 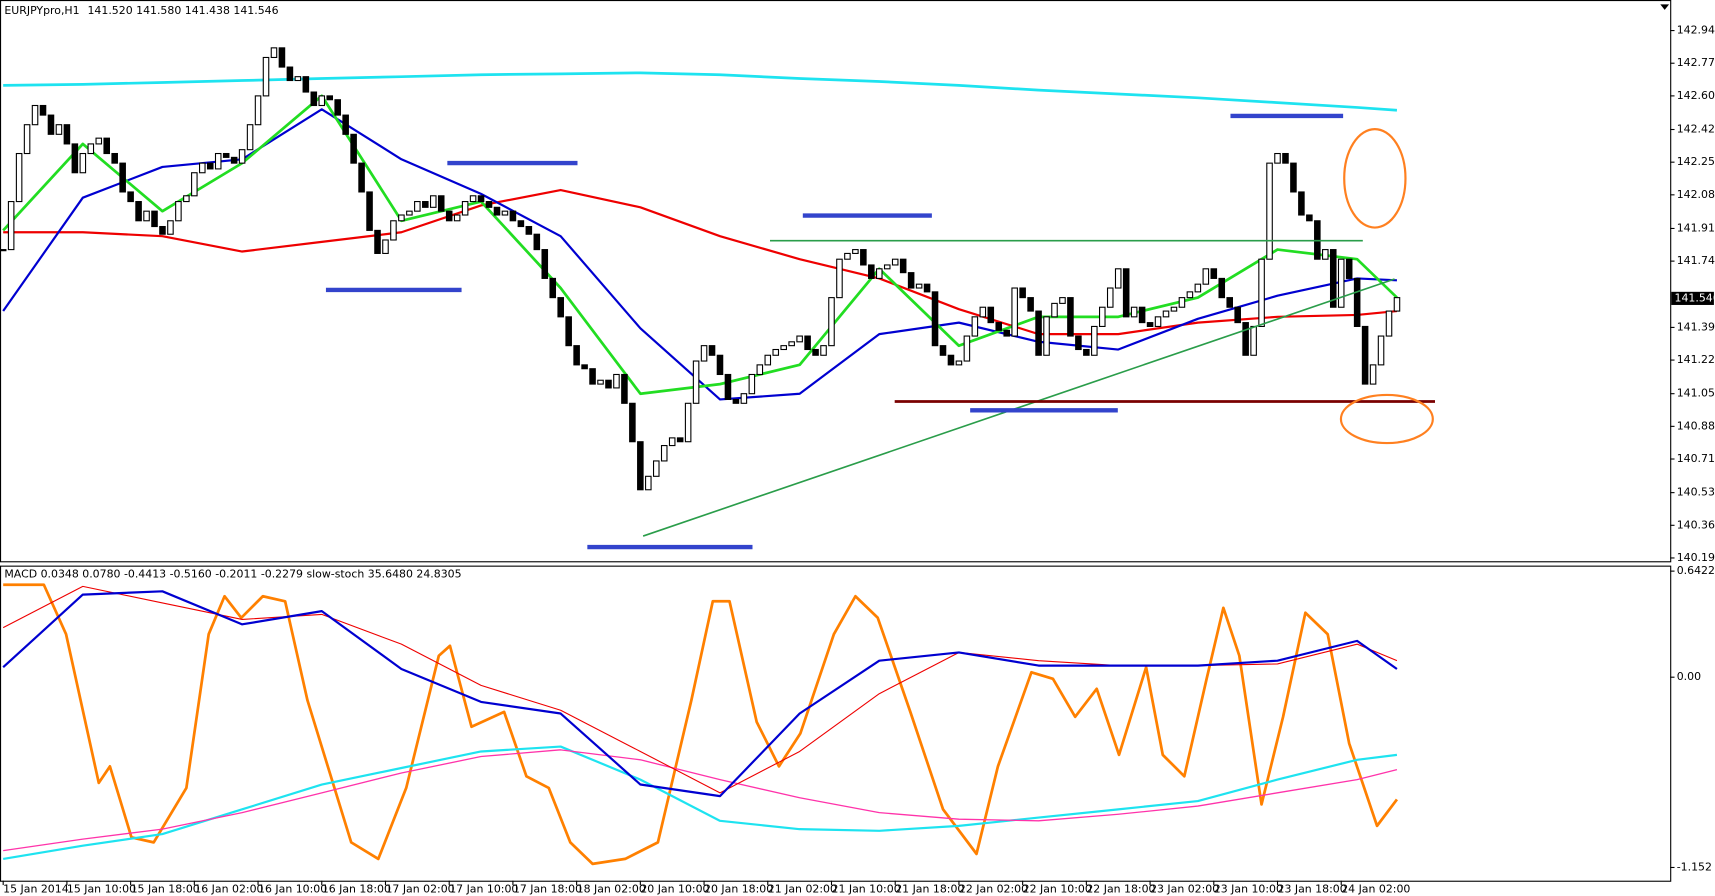 I want to click on y-tick-label: 140.880, so click(x=1696, y=425).